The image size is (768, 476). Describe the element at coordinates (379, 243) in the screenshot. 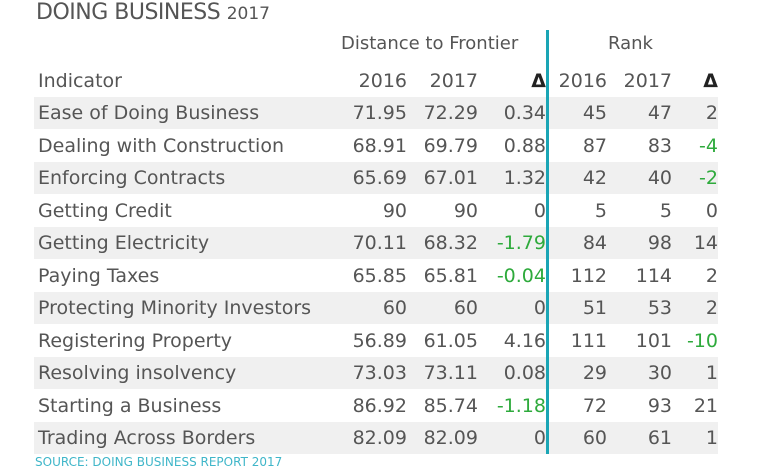

I see `cell-dtf-2016: 70.11` at that location.